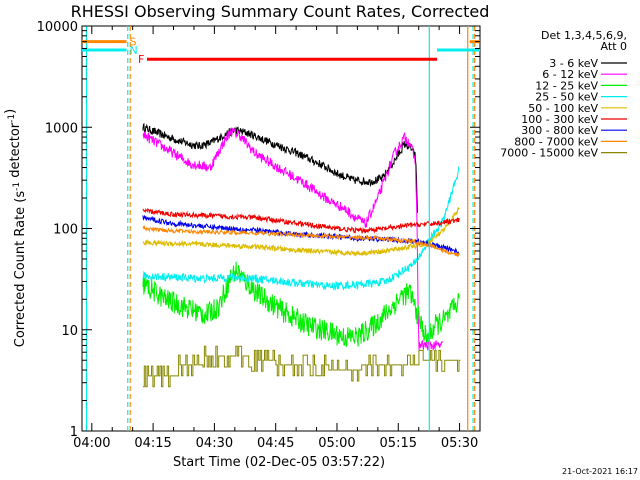 This screenshot has width=640, height=480. What do you see at coordinates (600, 471) in the screenshot?
I see `timestamp: 21-Oct-2021 16:17` at bounding box center [600, 471].